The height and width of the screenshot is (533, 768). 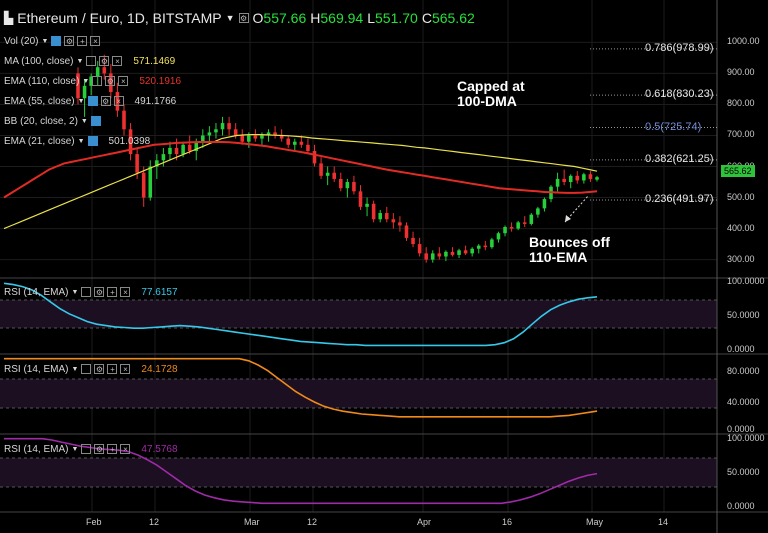 What do you see at coordinates (258, 18) in the screenshot?
I see `ohlc-open-label: O` at bounding box center [258, 18].